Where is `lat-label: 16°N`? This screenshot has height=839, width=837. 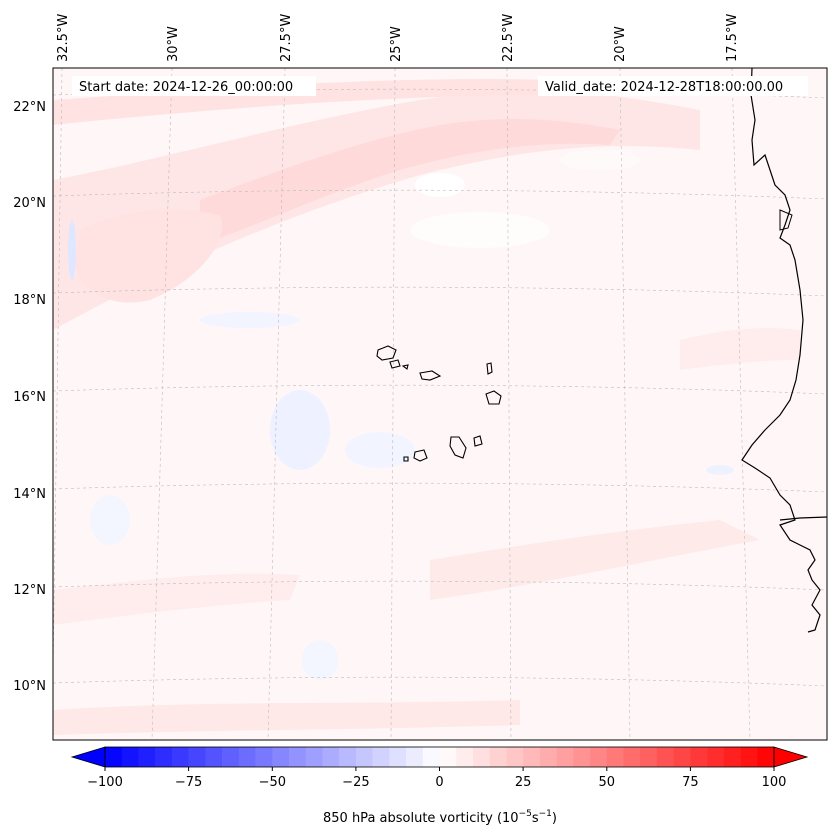
lat-label: 16°N is located at coordinates (29, 397).